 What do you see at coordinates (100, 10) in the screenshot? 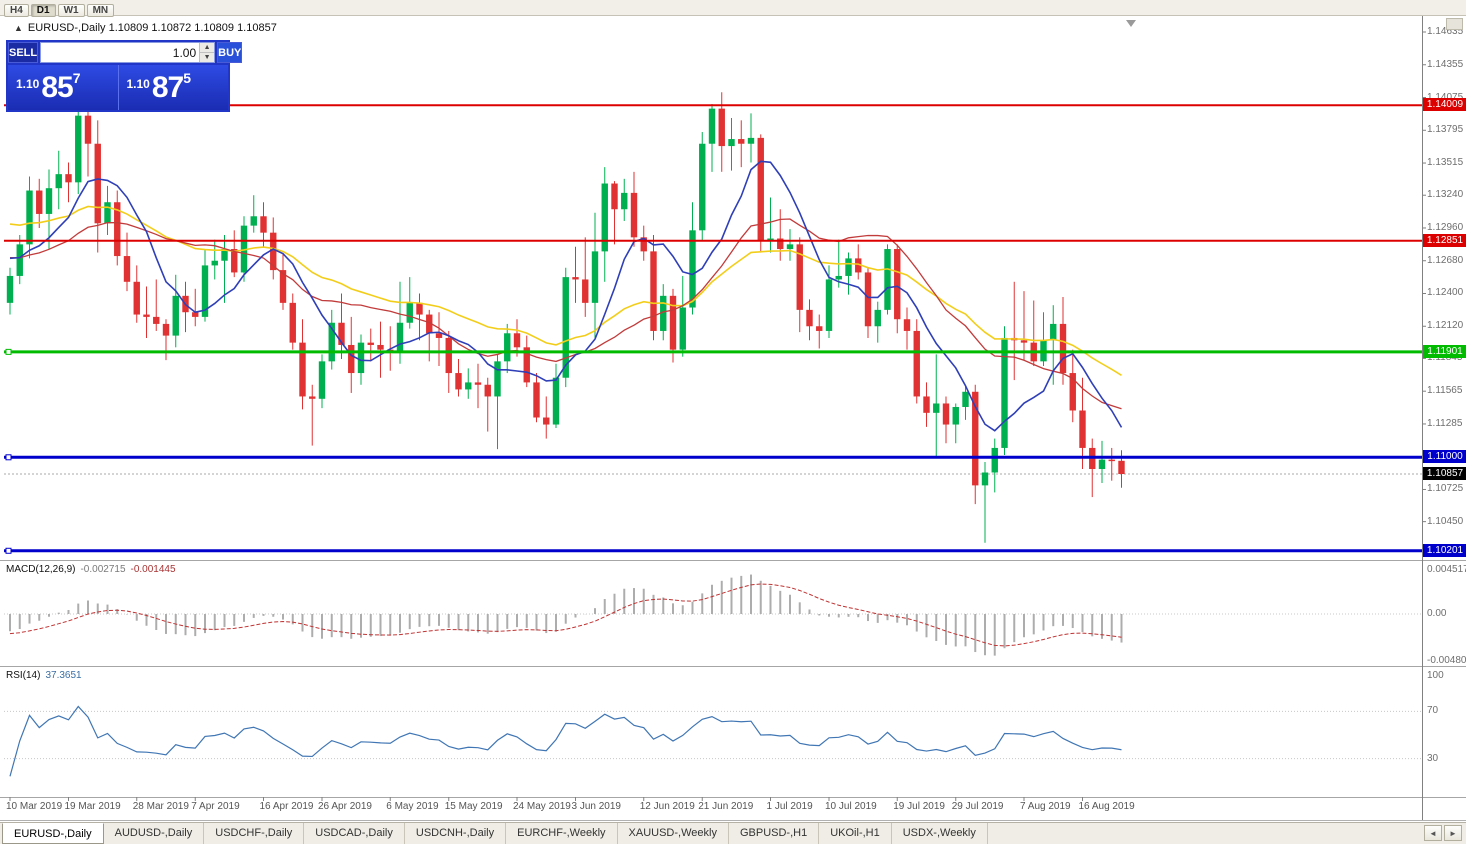
I see `timeframe-button-mn: MN` at bounding box center [100, 10].